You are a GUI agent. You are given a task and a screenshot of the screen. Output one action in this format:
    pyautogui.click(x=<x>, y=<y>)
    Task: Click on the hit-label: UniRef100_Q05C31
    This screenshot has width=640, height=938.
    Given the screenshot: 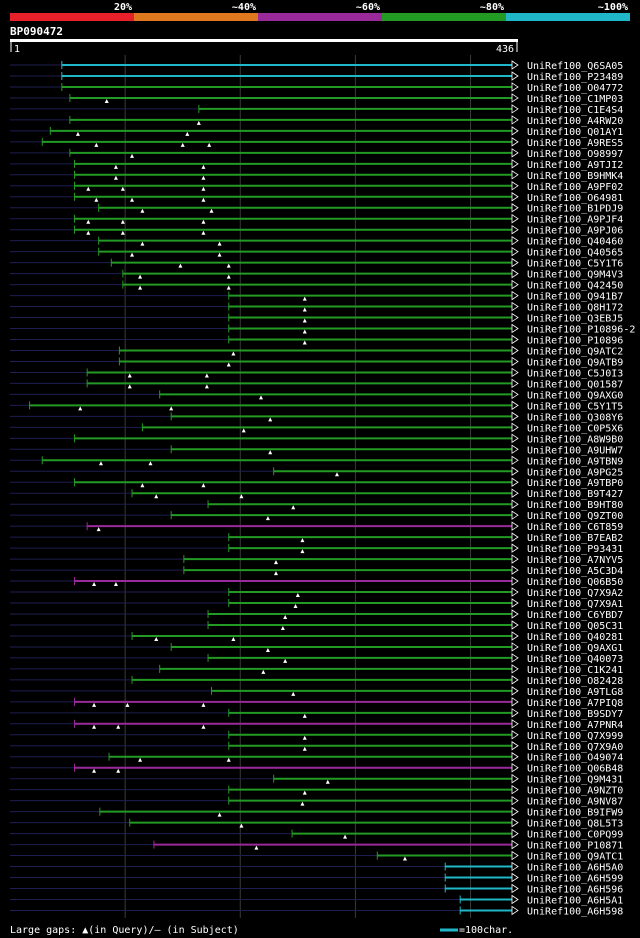 What is the action you would take?
    pyautogui.click(x=575, y=626)
    